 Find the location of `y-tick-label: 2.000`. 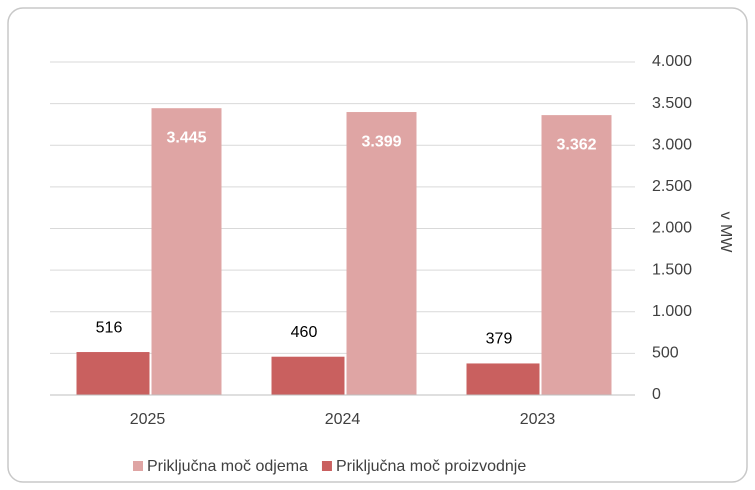

y-tick-label: 2.000 is located at coordinates (672, 228).